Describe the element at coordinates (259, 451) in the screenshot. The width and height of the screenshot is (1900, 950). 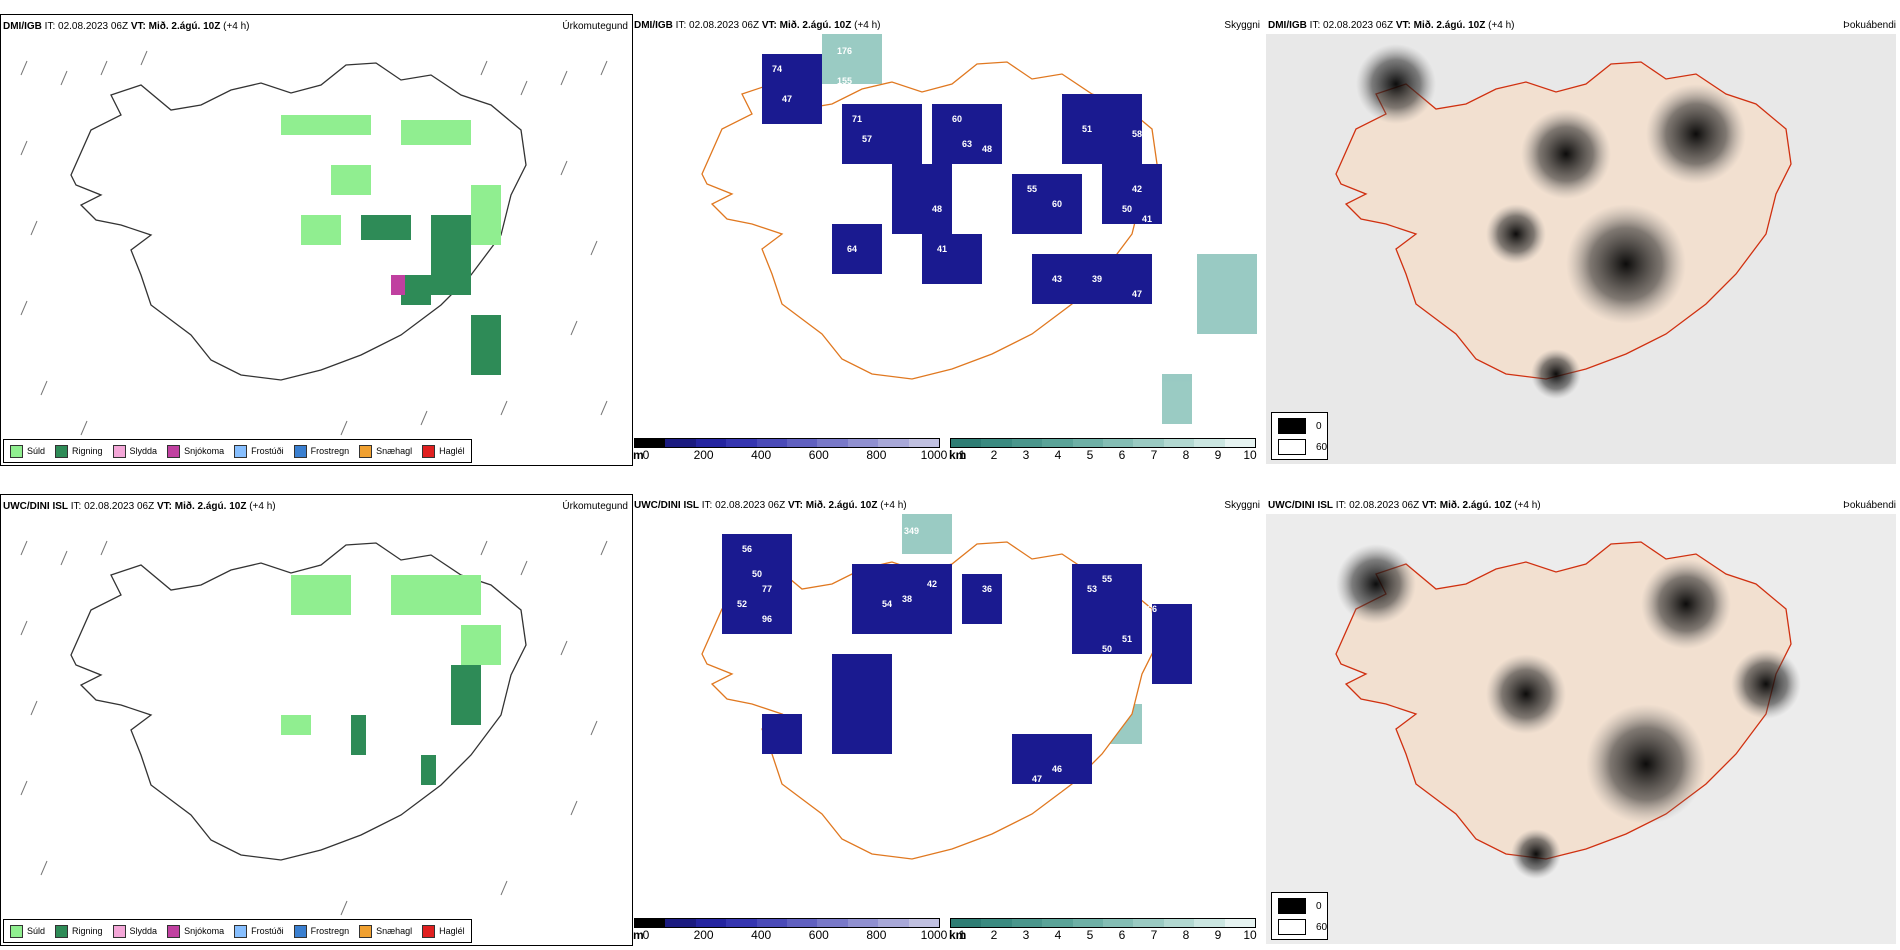
I see `legend-item: Frostúði` at that location.